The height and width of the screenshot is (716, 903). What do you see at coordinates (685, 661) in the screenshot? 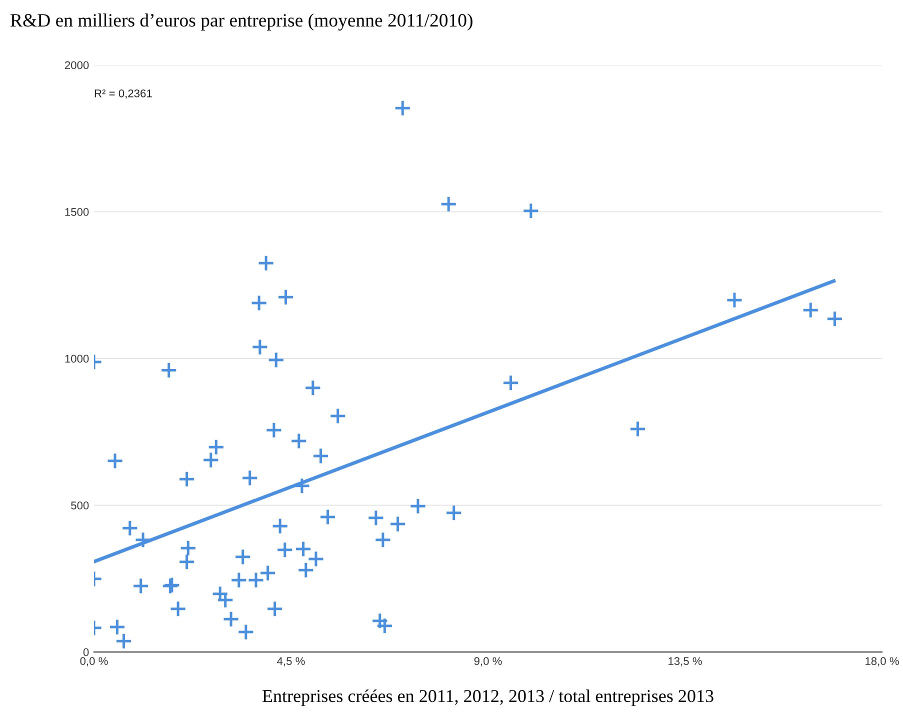
I see `x-tick-label: 13,5 %` at bounding box center [685, 661].